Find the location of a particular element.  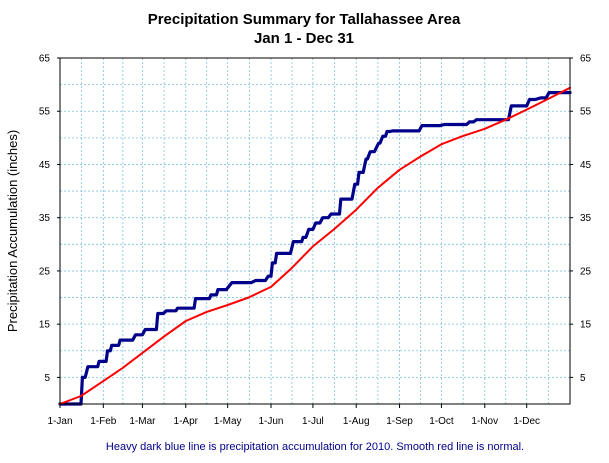

x-tick-label: 1-Feb is located at coordinates (103, 421).